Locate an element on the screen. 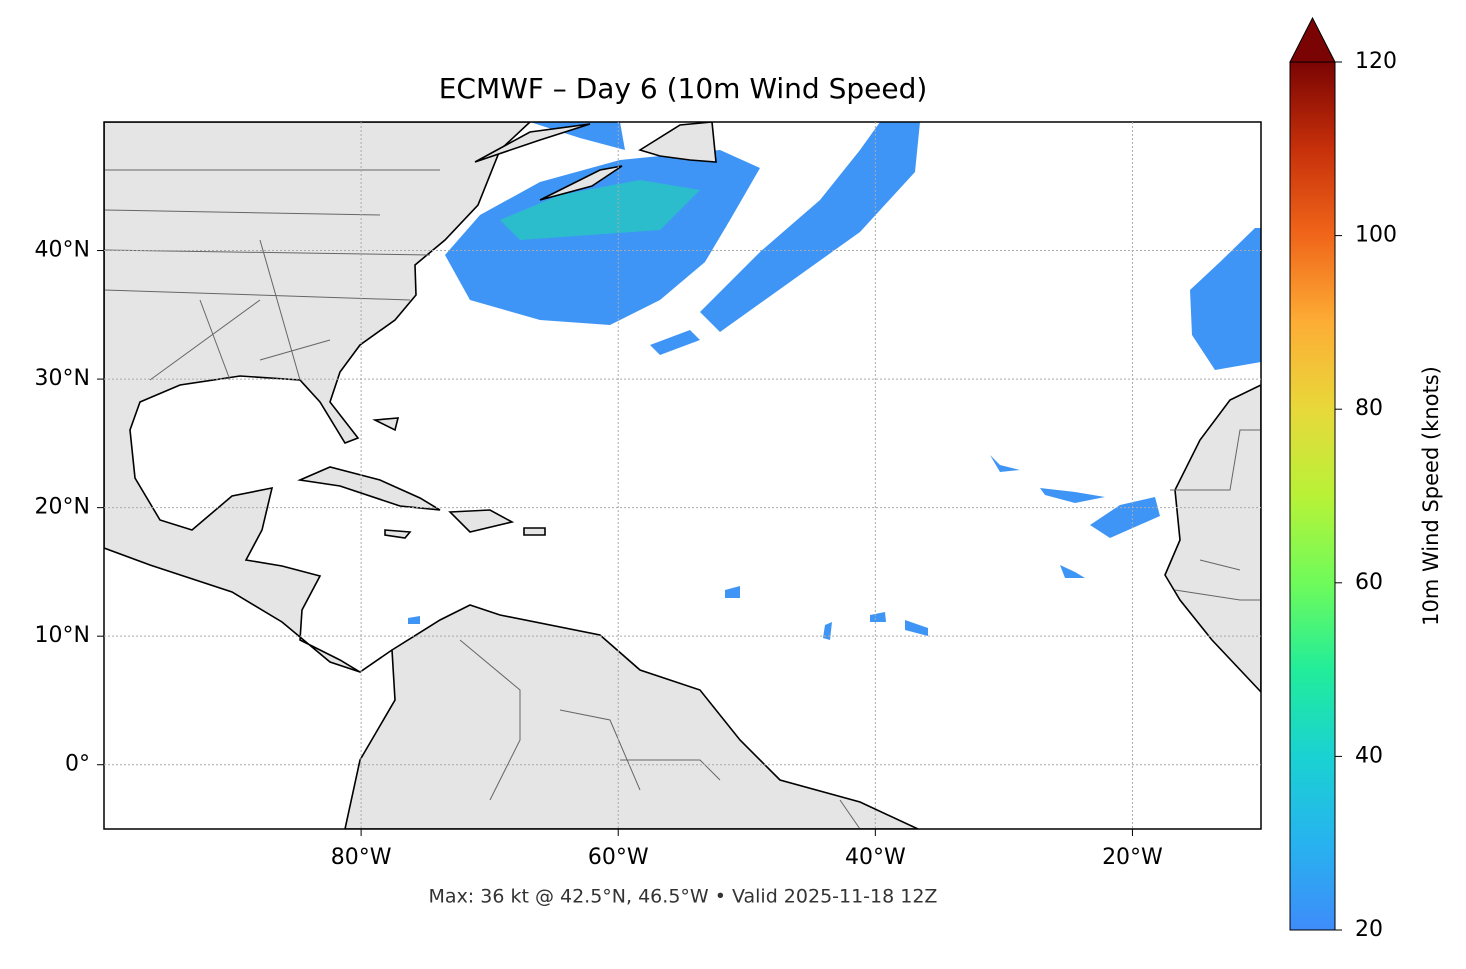 The width and height of the screenshot is (1466, 969). y-tick-label: 30°N is located at coordinates (62, 378).